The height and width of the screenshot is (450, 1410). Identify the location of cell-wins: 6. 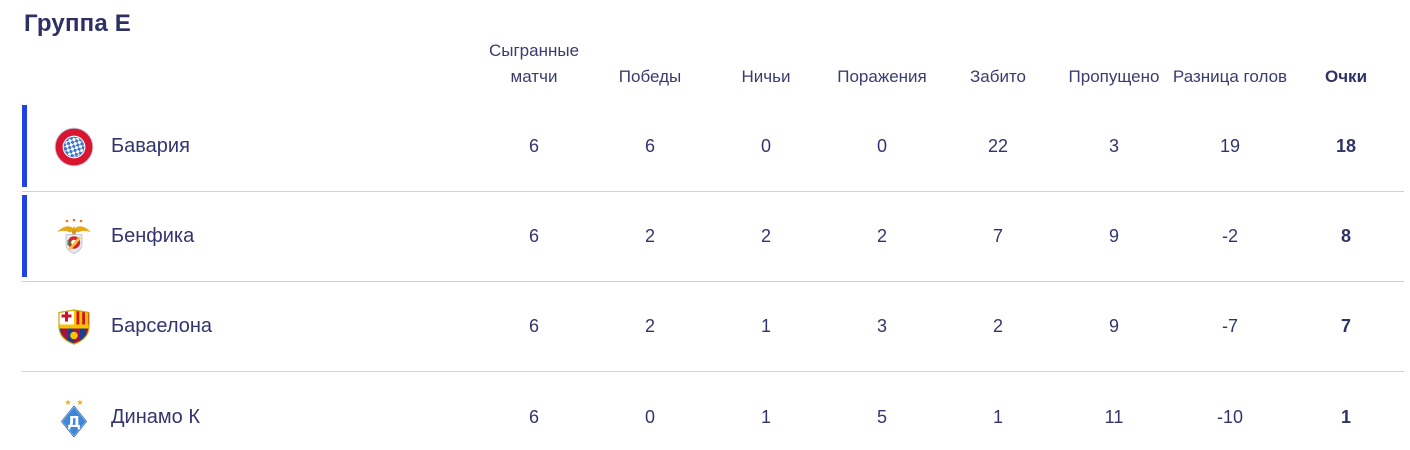
(649, 146).